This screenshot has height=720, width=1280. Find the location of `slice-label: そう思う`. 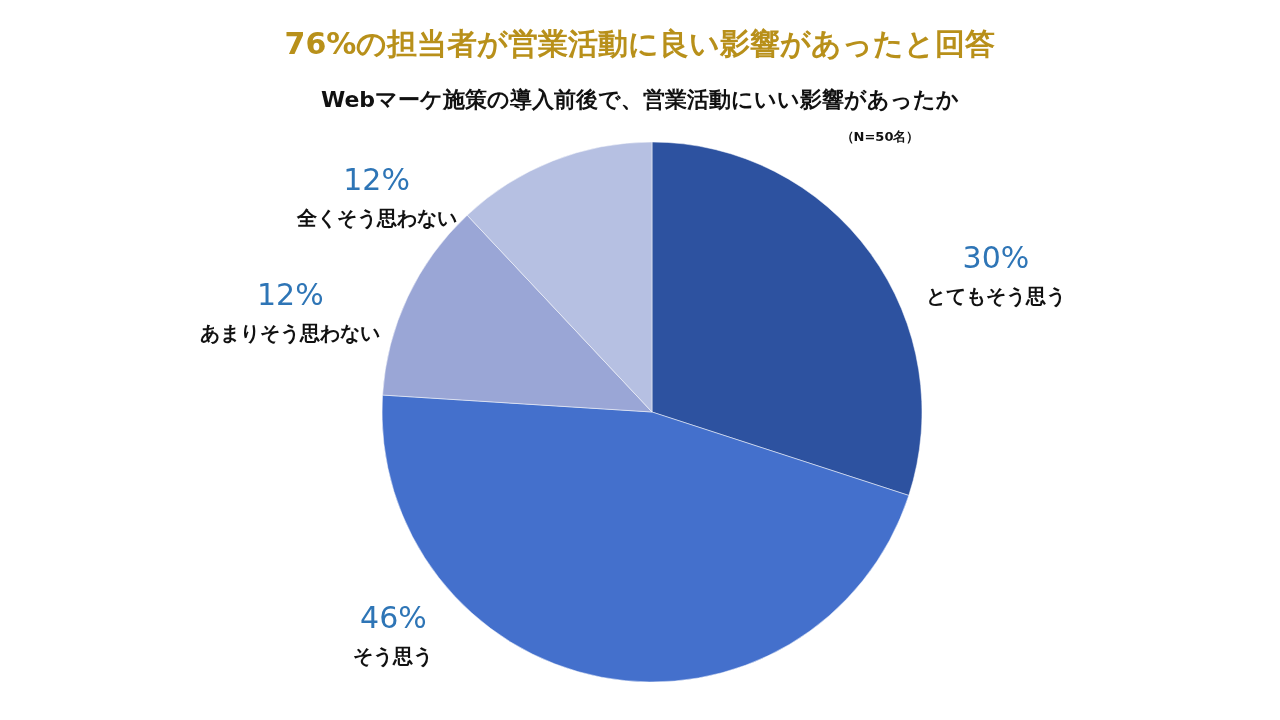

slice-label: そう思う is located at coordinates (393, 656).